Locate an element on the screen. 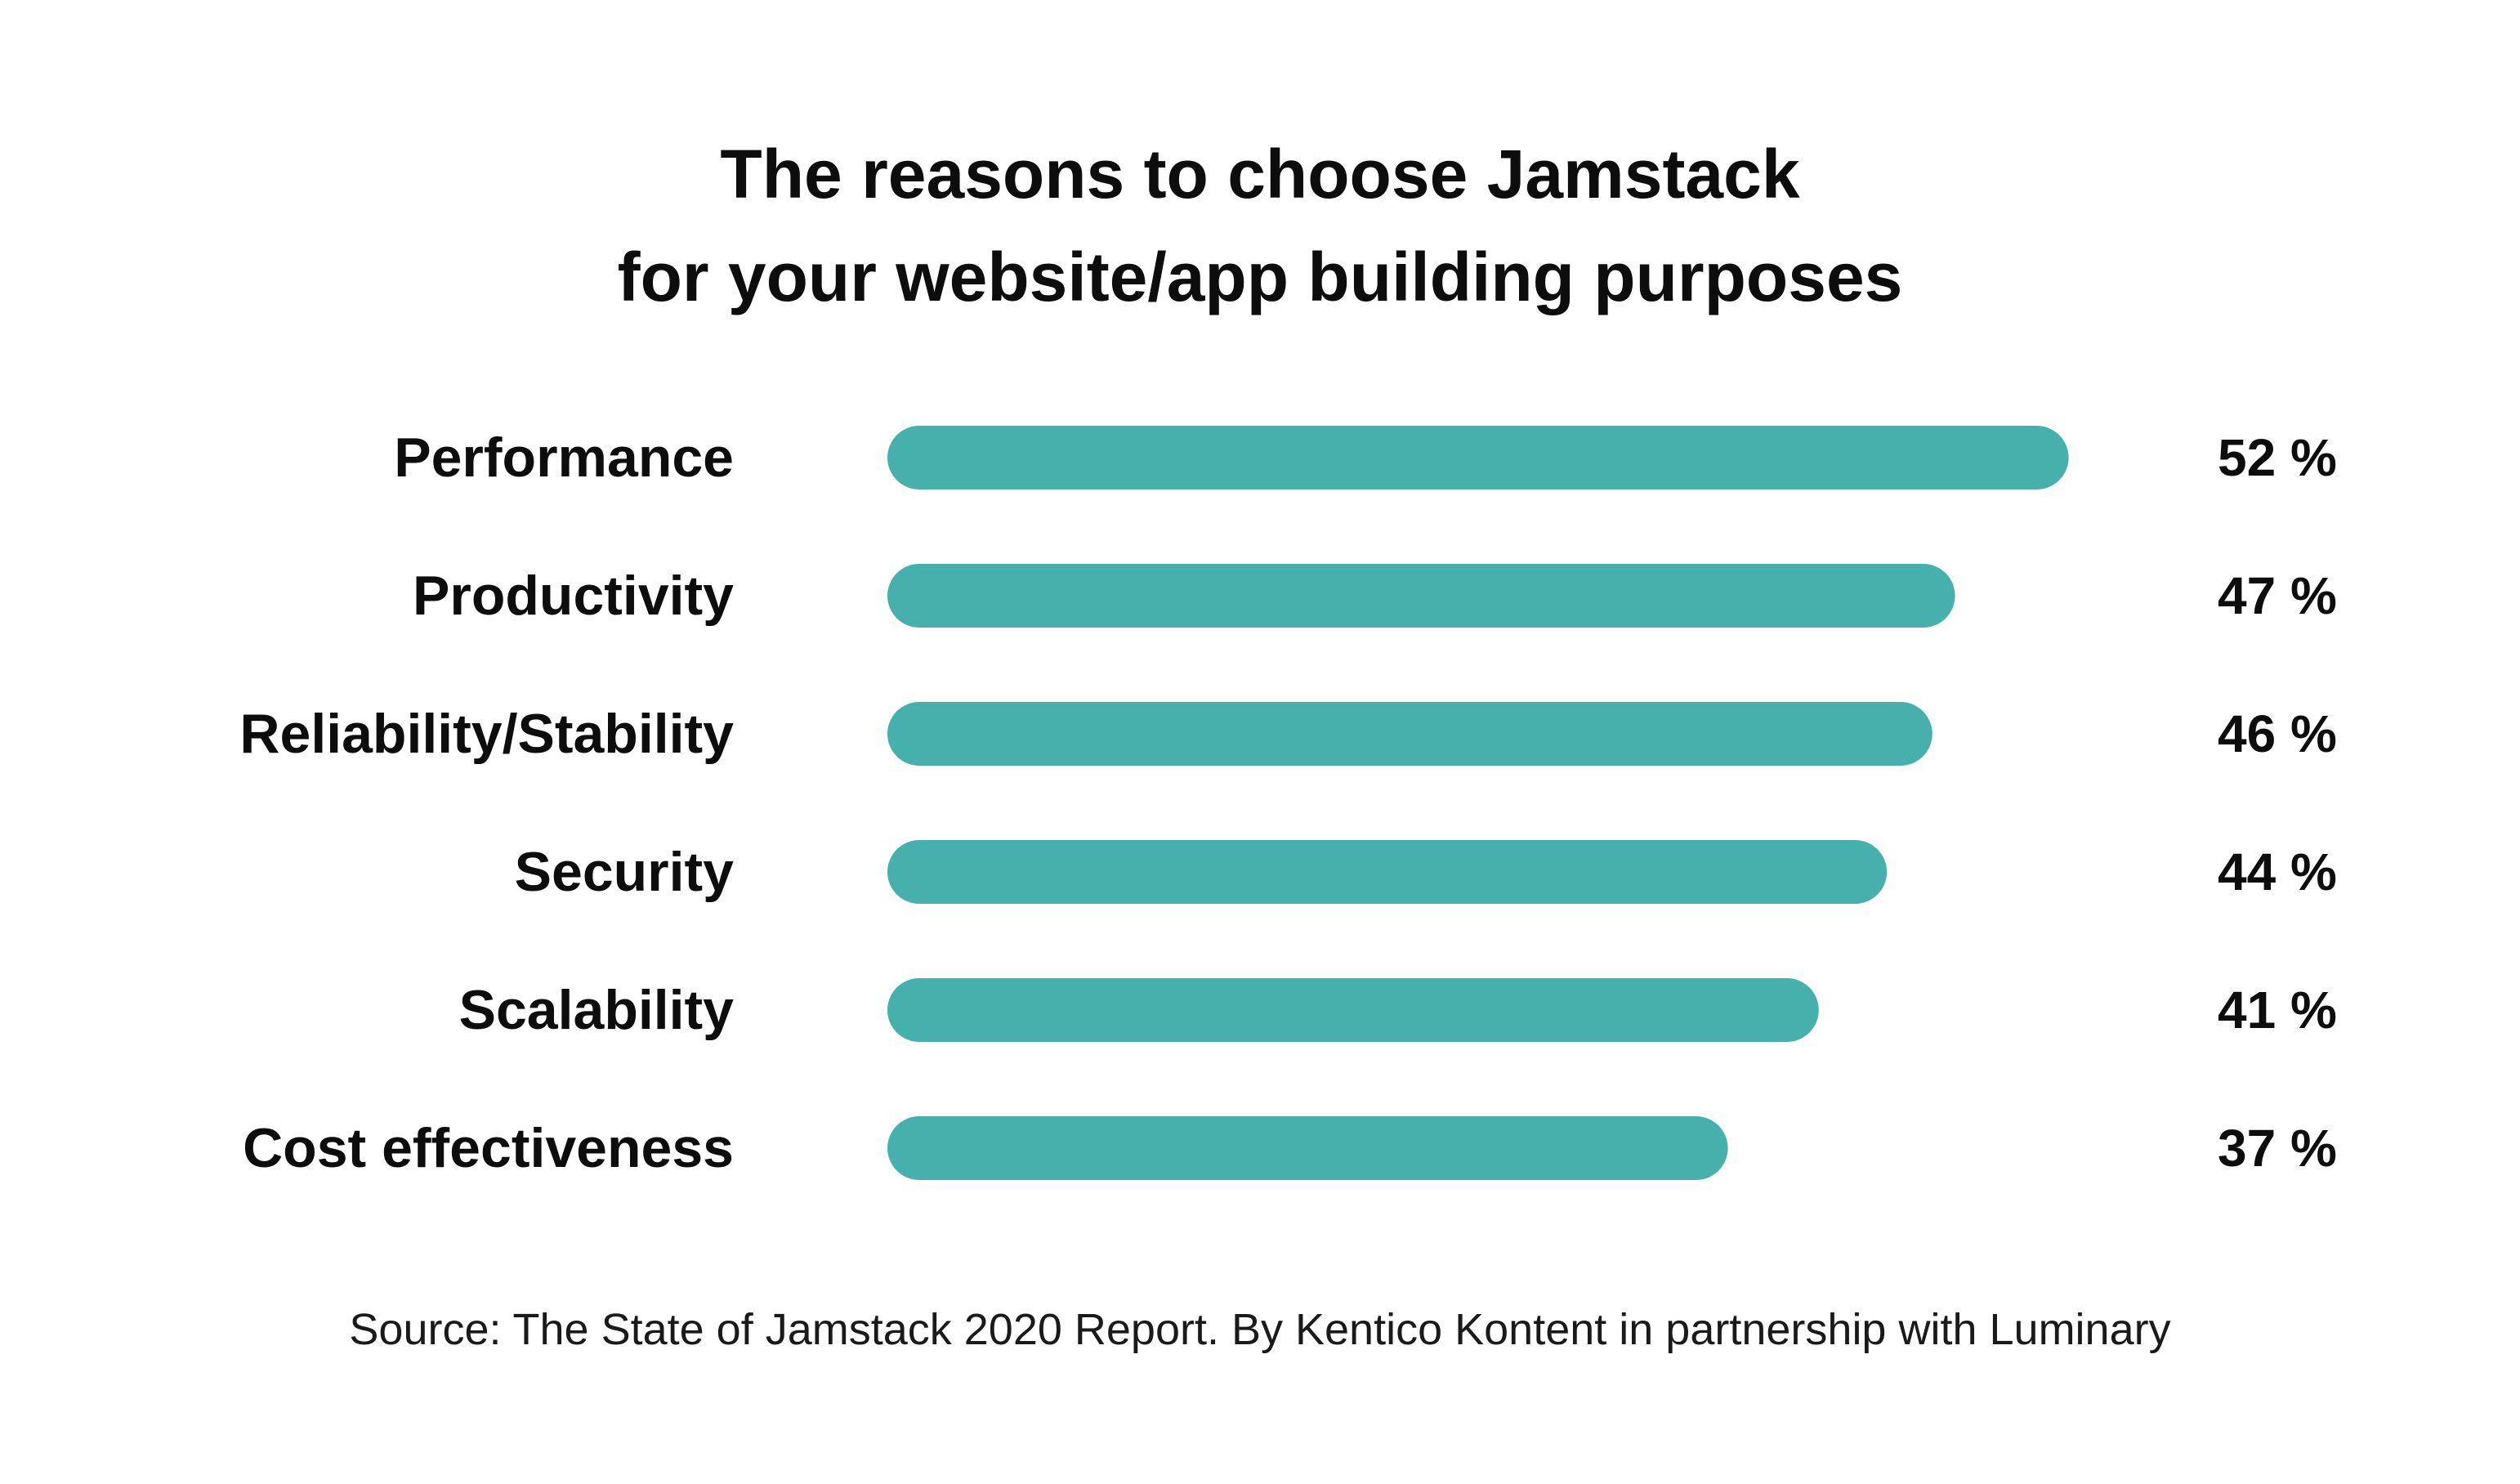  value-label: 41 % is located at coordinates (2278, 1010).